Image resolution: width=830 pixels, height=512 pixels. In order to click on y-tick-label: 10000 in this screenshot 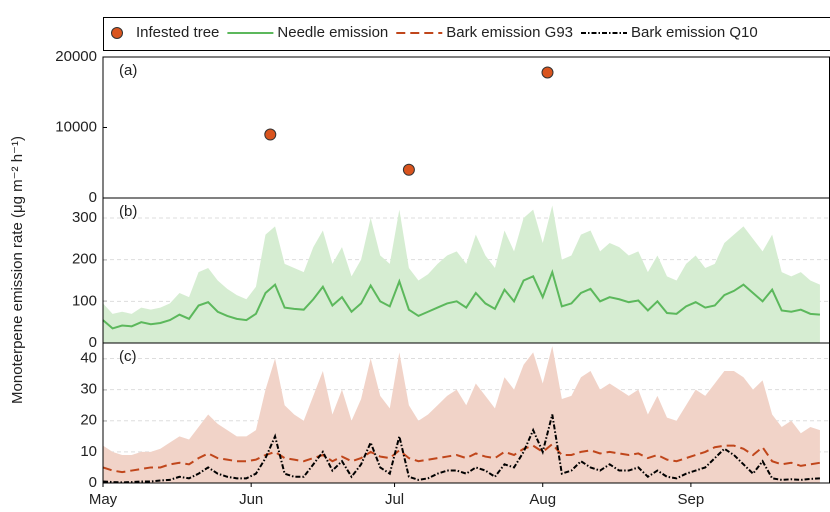, I will do `click(76, 126)`.